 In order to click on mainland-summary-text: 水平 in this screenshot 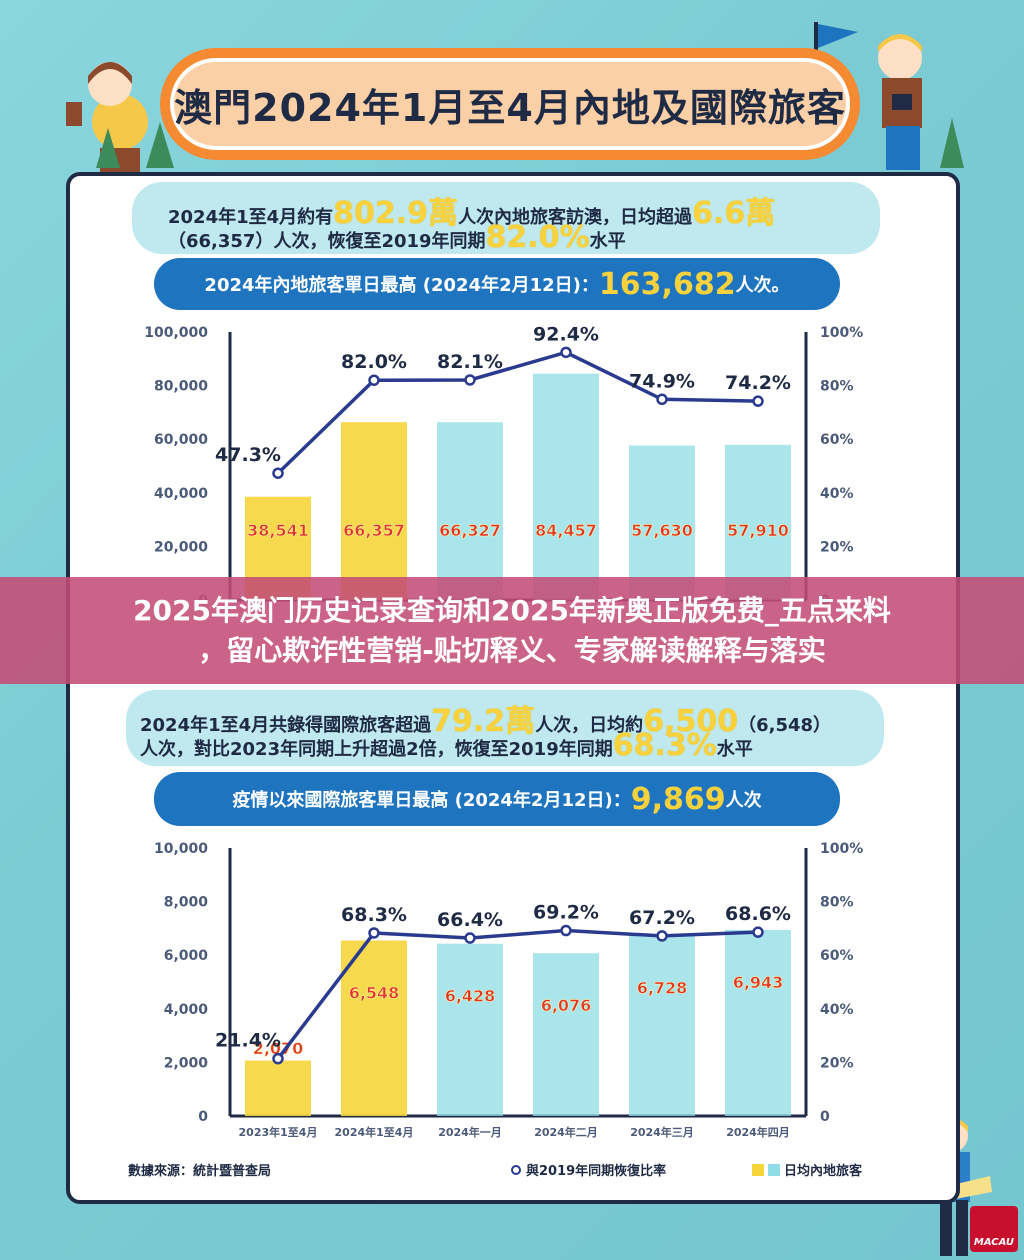, I will do `click(607, 241)`.